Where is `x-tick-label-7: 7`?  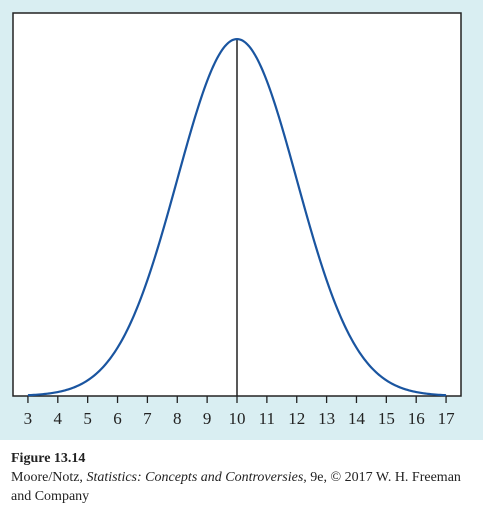
x-tick-label-7: 7 is located at coordinates (147, 418).